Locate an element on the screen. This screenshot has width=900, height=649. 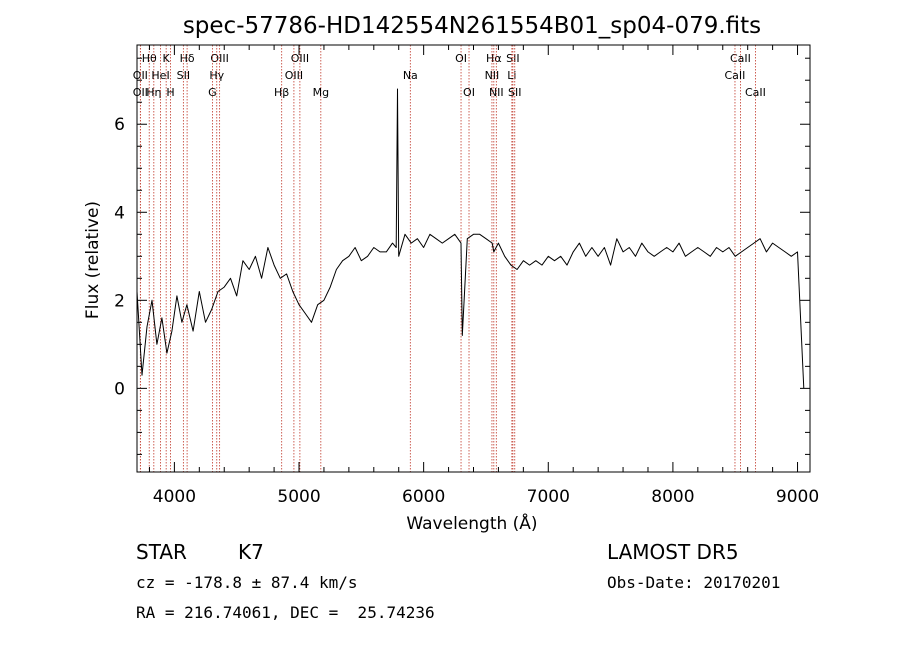
line-marker-label: Hδ is located at coordinates (187, 58).